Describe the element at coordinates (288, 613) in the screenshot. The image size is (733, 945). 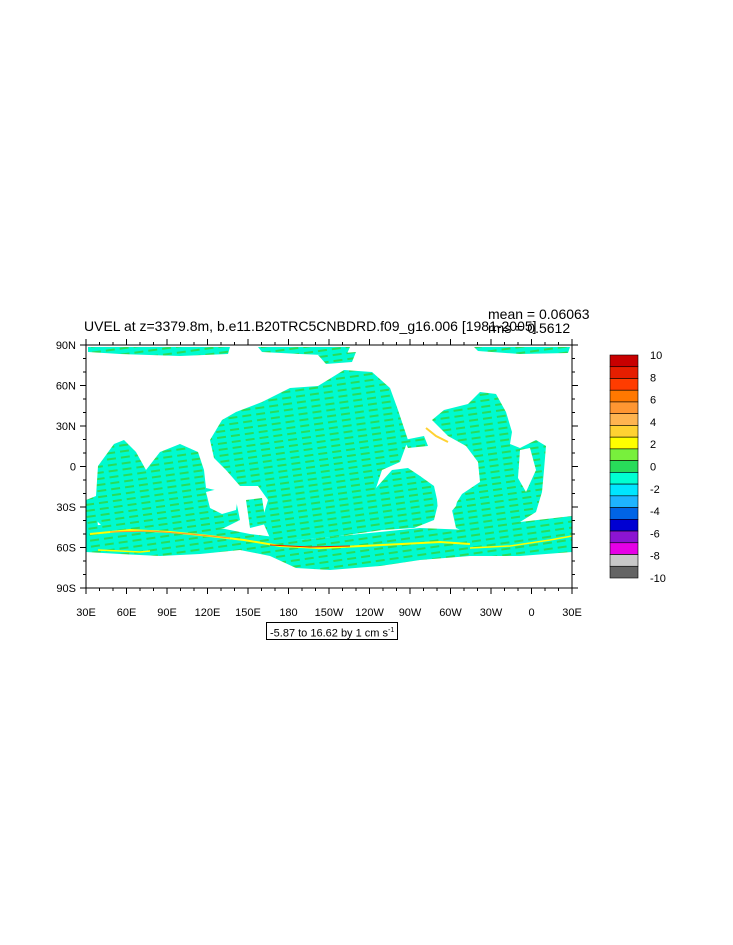
I see `lon-tick-label: 180` at that location.